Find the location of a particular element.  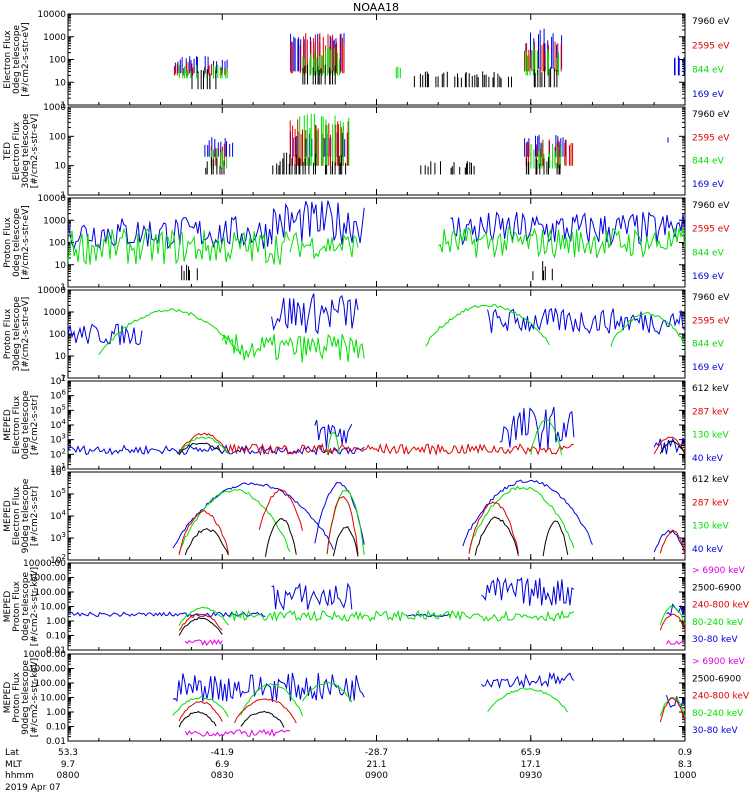

y-axis-label: Electron Flux is located at coordinates (8, 59).